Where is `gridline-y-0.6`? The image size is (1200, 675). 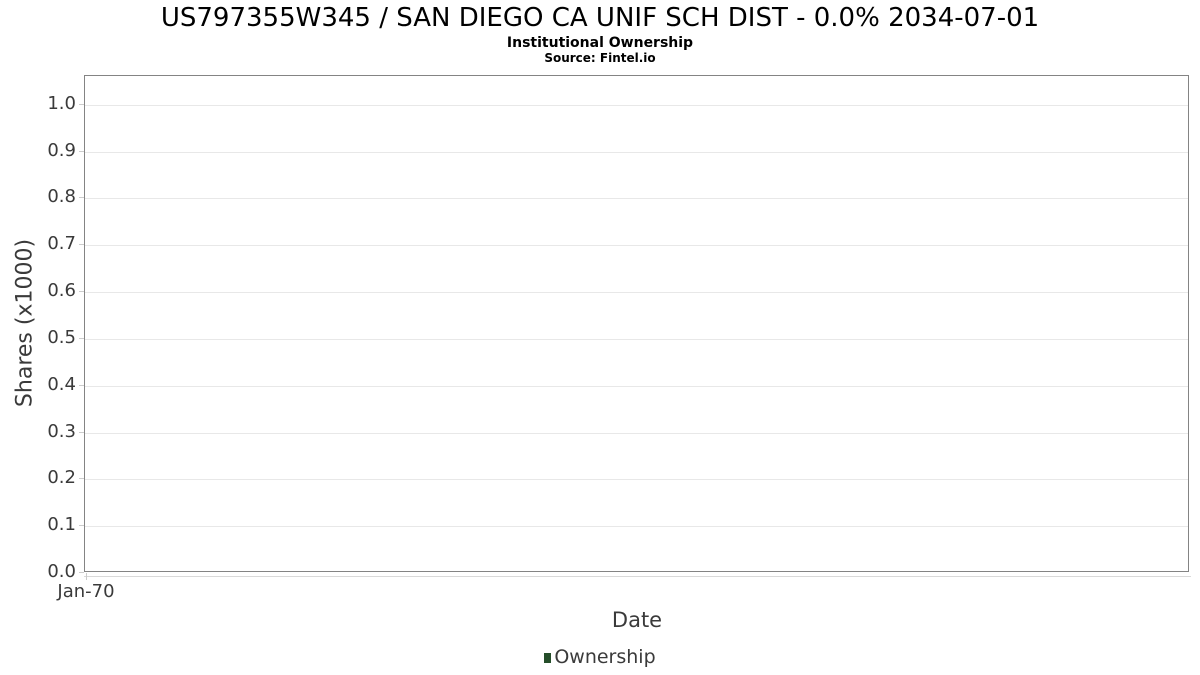
gridline-y-0.6 is located at coordinates (636, 292).